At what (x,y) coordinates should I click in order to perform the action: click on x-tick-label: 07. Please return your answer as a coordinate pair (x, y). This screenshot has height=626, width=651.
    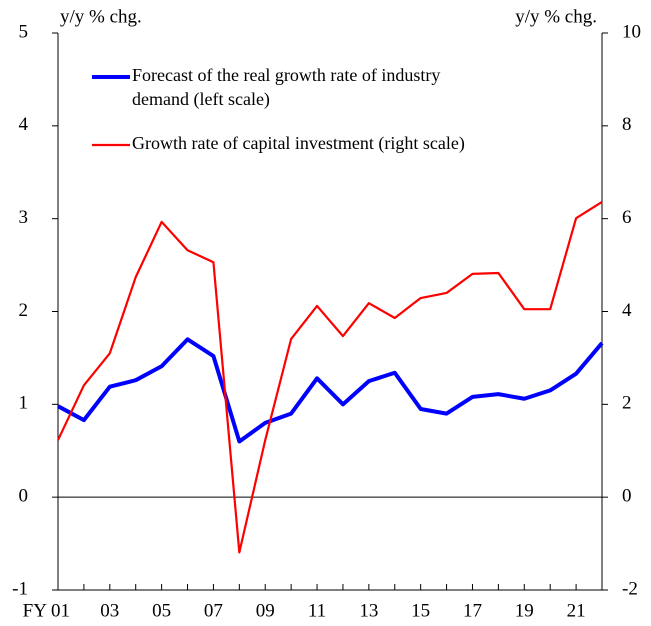
    Looking at the image, I should click on (213, 610).